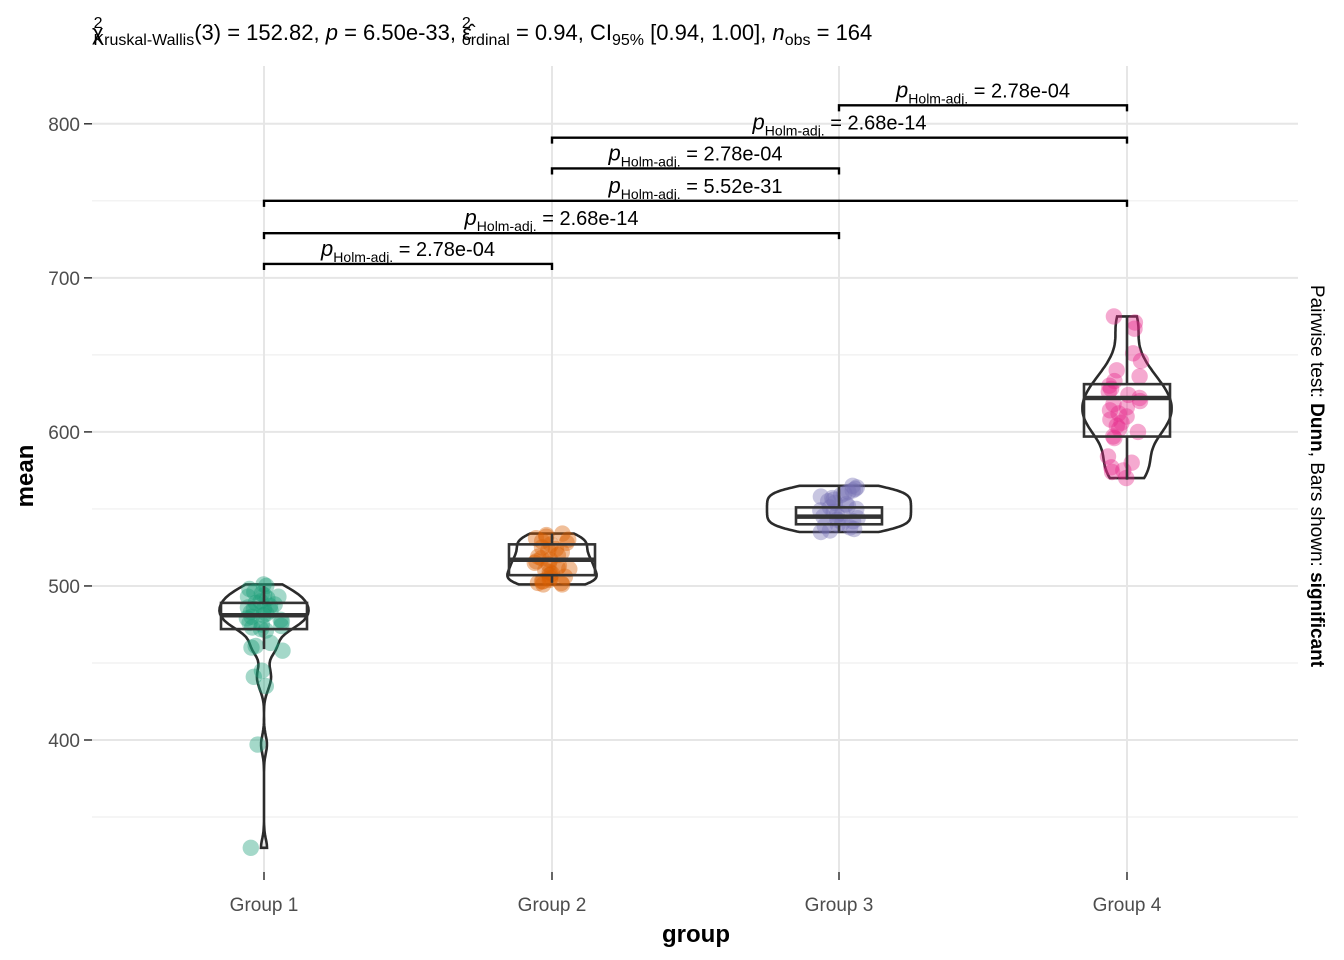  Describe the element at coordinates (708, 32) in the screenshot. I see `ci-range: [0.94, 1.00],` at that location.